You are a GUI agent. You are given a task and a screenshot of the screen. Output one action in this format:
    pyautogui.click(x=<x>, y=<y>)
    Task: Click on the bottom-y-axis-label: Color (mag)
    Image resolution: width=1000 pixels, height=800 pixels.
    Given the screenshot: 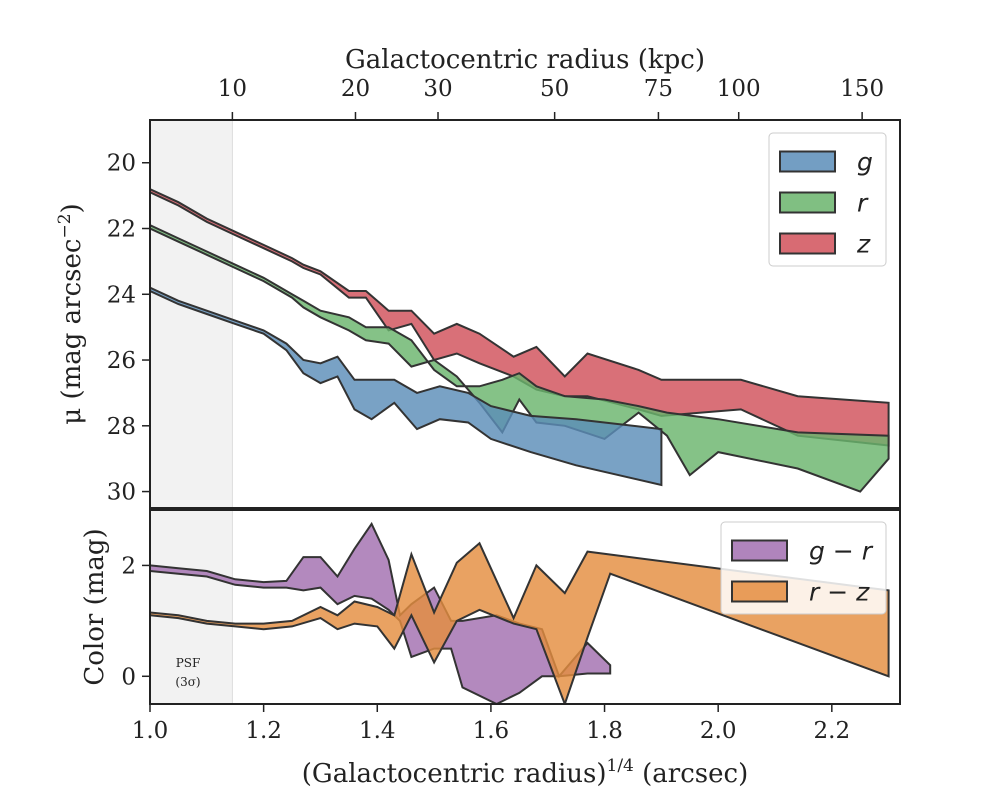 What is the action you would take?
    pyautogui.click(x=95, y=606)
    